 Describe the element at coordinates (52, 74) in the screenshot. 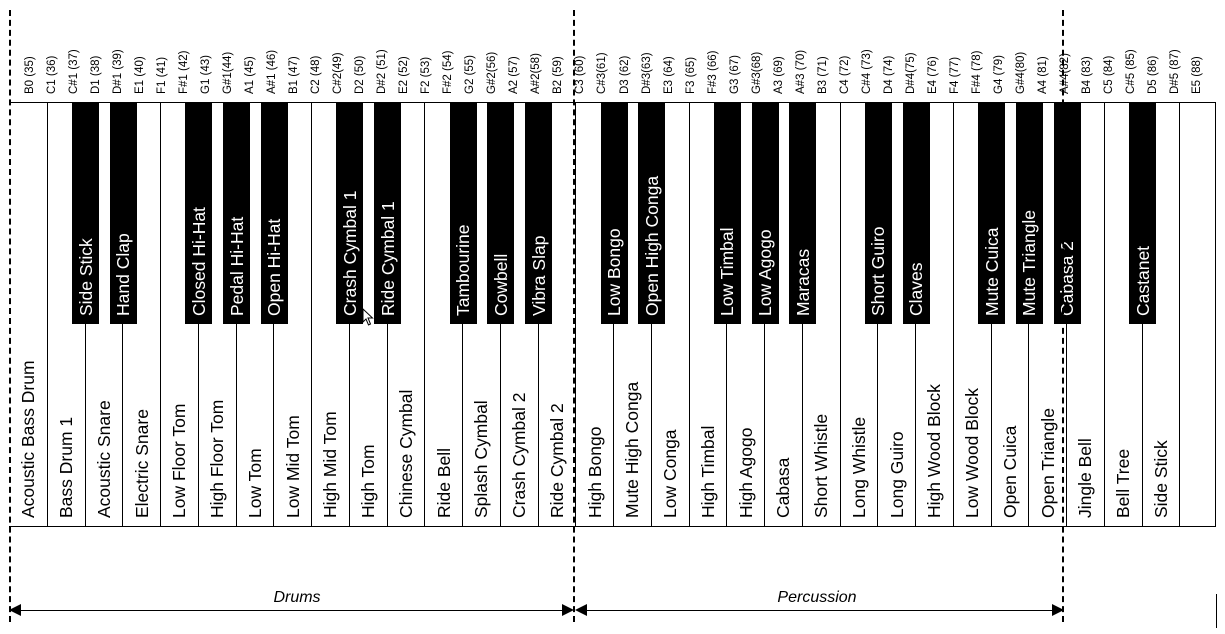

I see `note-label: C1 (36)` at that location.